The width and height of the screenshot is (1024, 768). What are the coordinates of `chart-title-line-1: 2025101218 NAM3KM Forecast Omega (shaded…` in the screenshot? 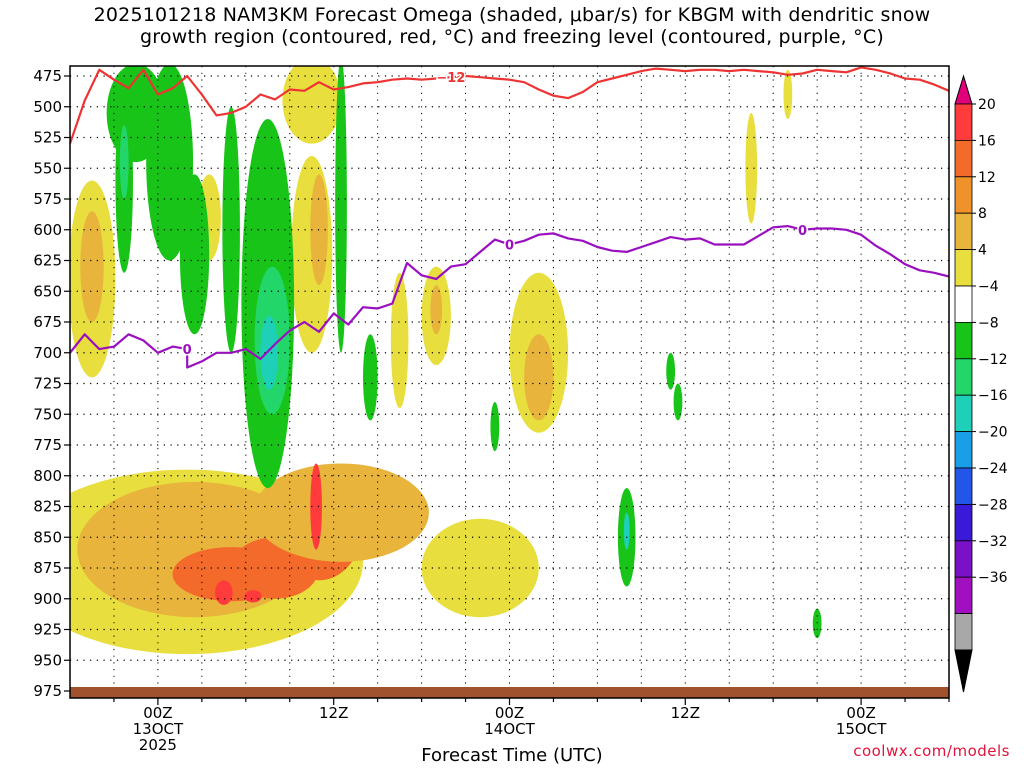 It's located at (512, 15).